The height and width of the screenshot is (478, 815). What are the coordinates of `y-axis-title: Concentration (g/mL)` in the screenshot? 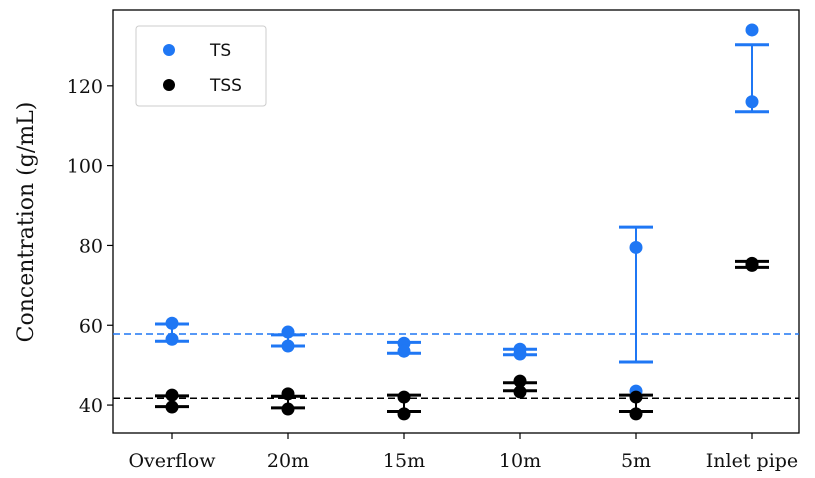 It's located at (26, 222).